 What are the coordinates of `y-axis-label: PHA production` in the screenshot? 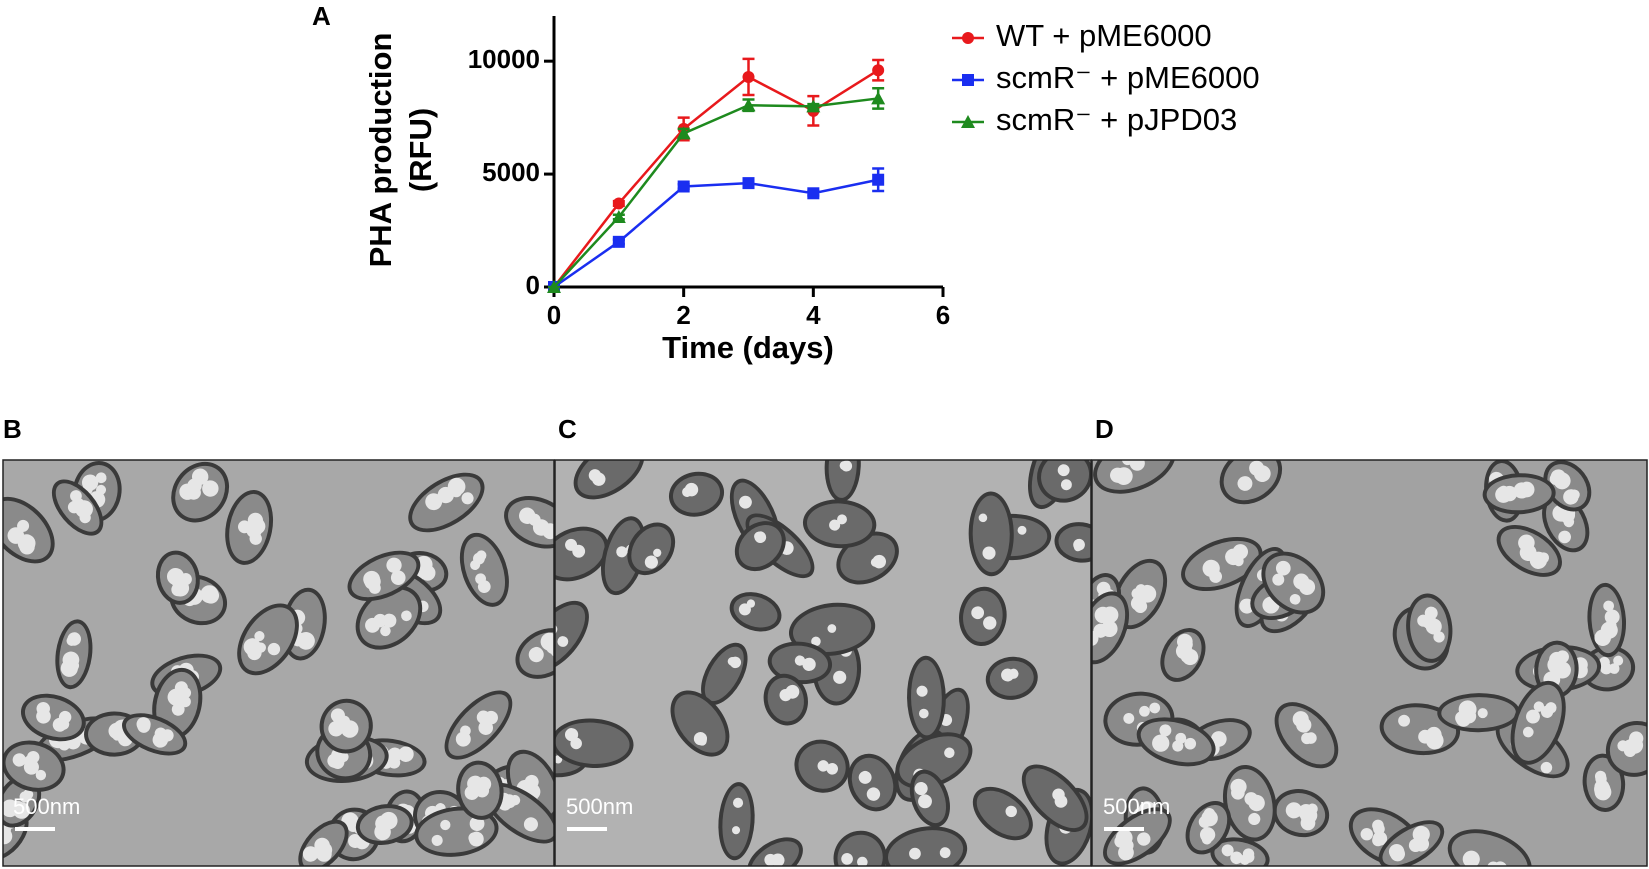 It's located at (380, 150).